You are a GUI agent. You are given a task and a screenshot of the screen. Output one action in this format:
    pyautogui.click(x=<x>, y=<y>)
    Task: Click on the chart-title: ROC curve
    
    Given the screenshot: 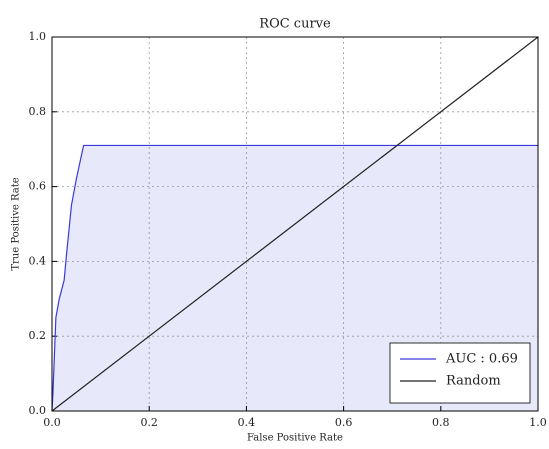 What is the action you would take?
    pyautogui.click(x=295, y=24)
    